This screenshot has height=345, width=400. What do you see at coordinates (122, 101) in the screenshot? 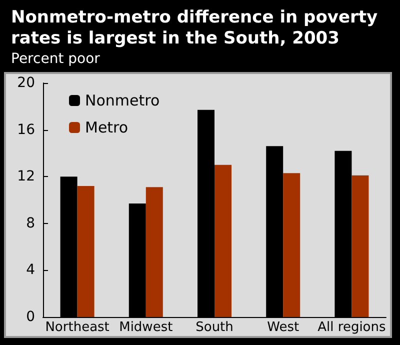
I see `legend-label: Nonmetro` at bounding box center [122, 101].